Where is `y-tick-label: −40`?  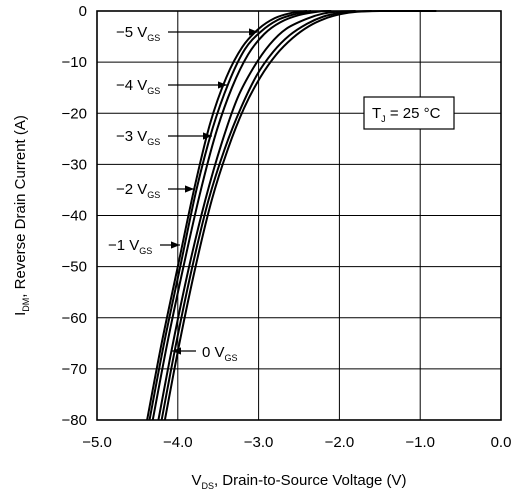 y-tick-label: −40 is located at coordinates (74, 216).